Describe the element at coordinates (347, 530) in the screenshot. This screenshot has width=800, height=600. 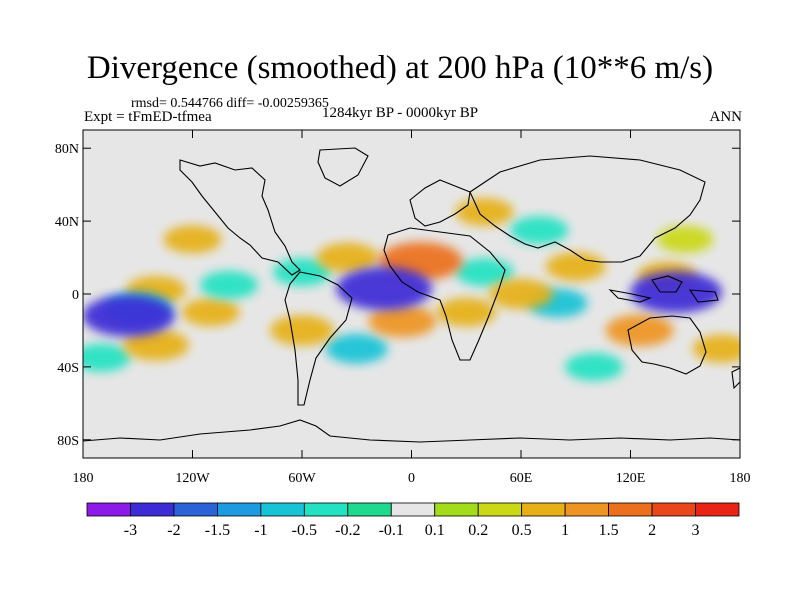
I see `colorbar-label: -0.2` at that location.